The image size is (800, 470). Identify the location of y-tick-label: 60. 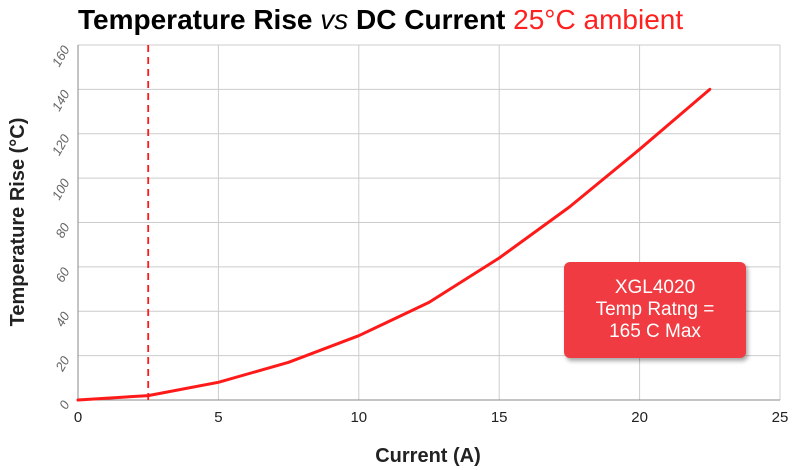
(62, 274).